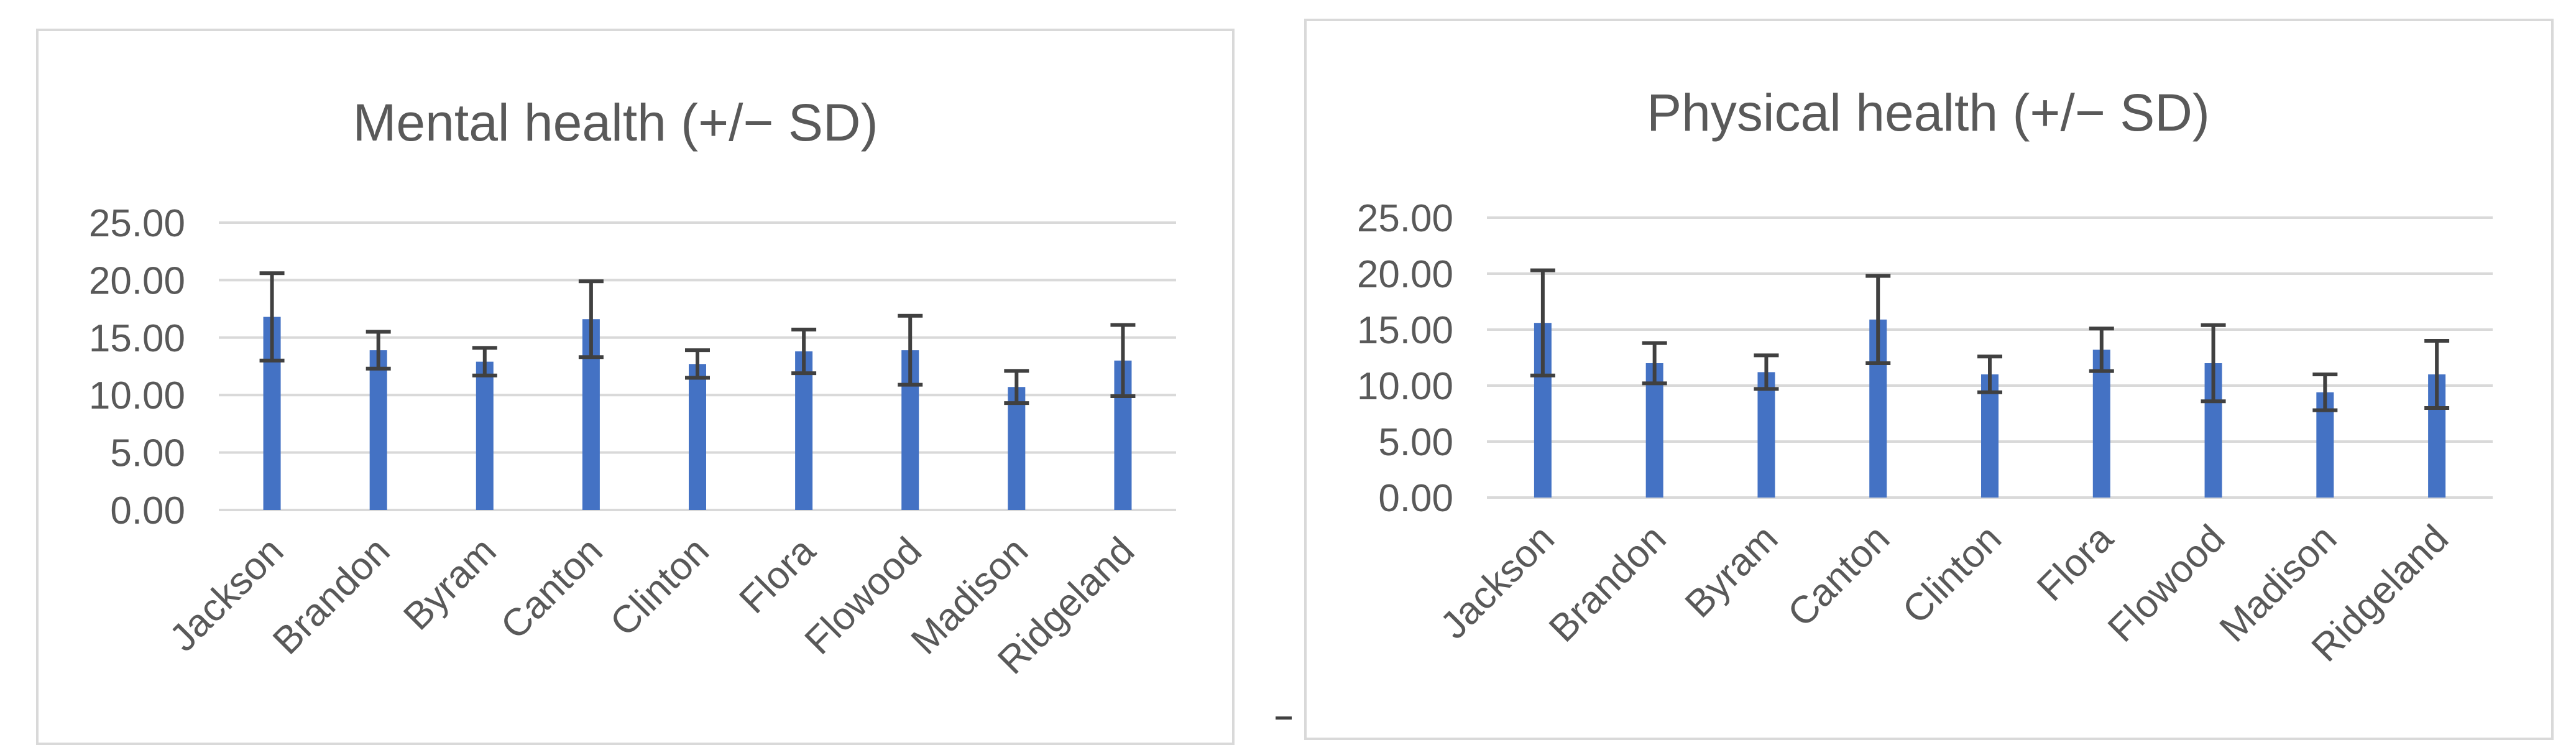  Describe the element at coordinates (1928, 112) in the screenshot. I see `chart-title: Physical health (+/− SD)` at that location.